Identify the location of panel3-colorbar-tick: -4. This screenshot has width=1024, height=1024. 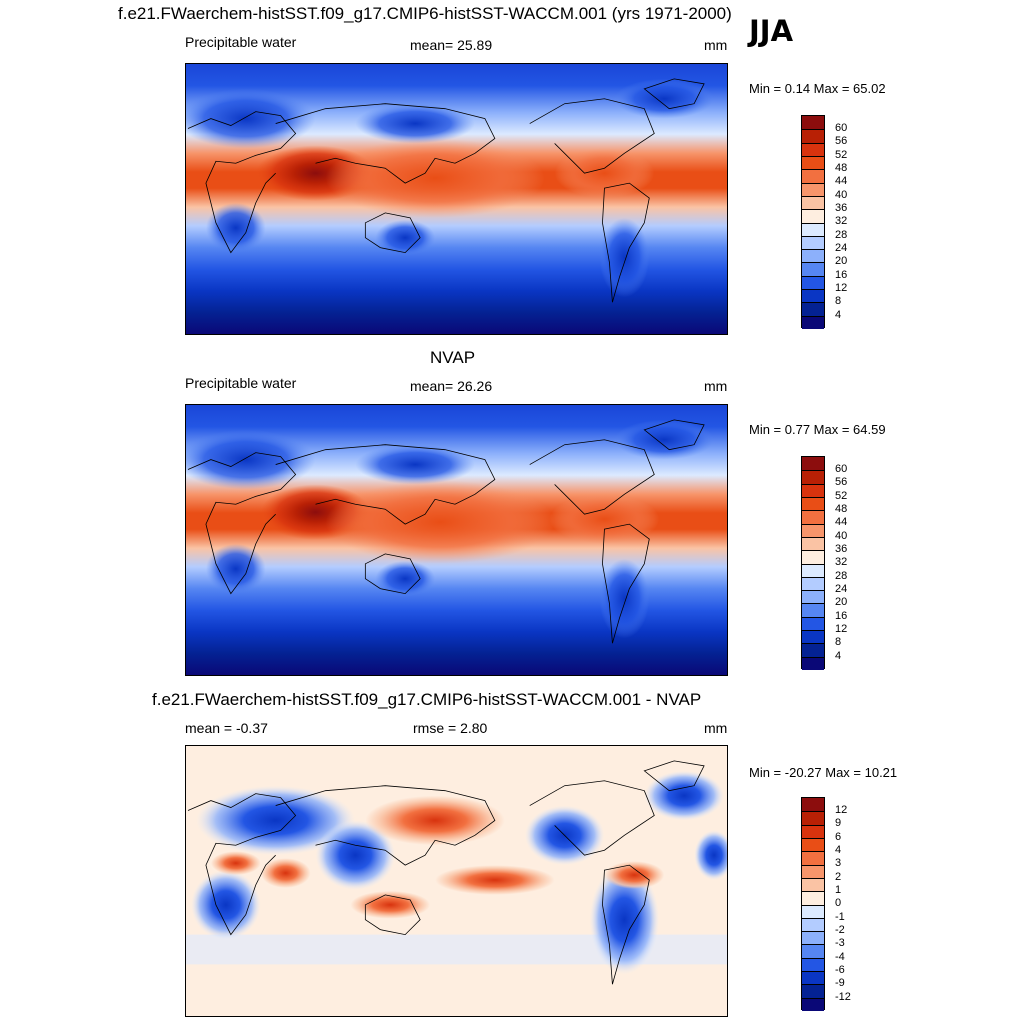
(840, 957).